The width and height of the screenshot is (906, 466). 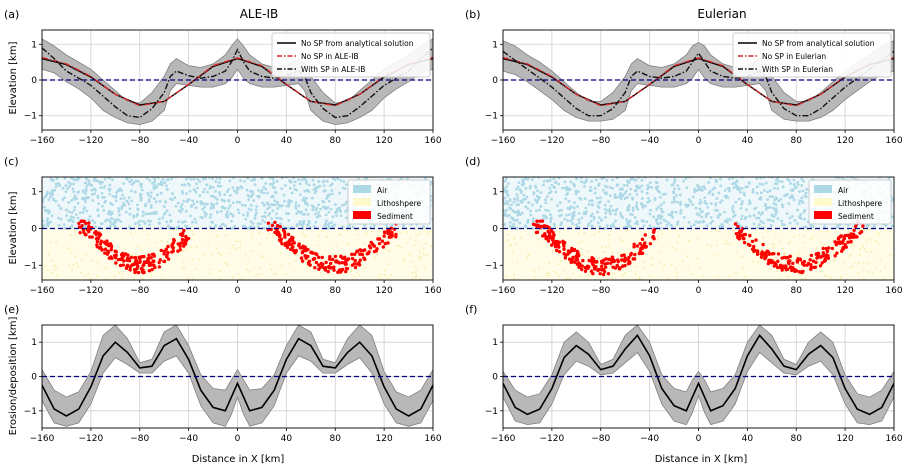 I want to click on y-tick-label: −1, so click(x=30, y=412).